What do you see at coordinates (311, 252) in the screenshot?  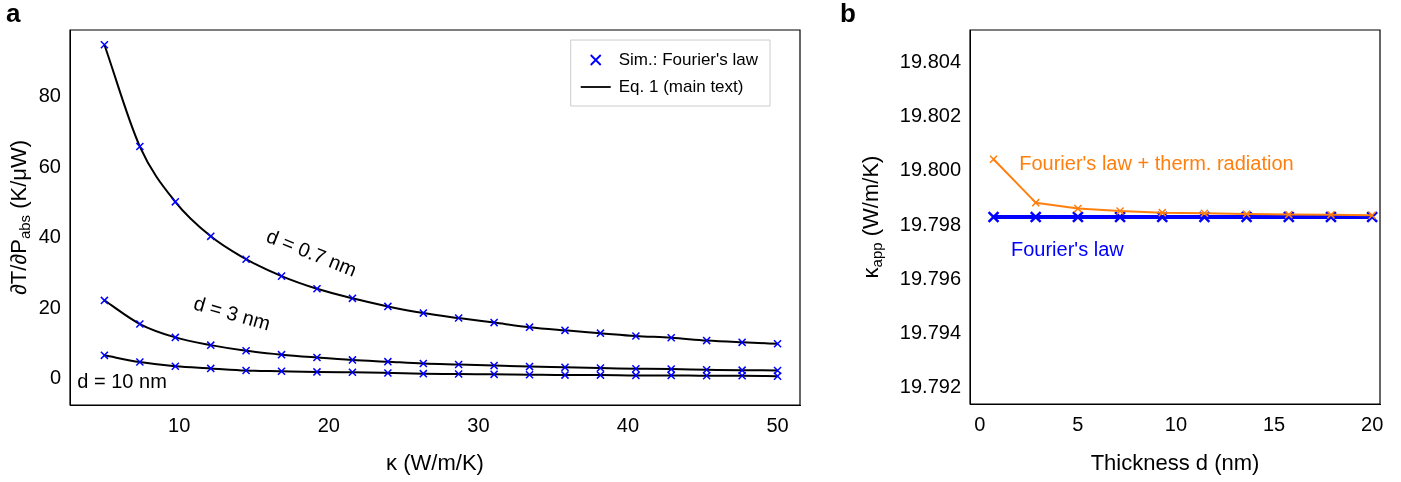 I see `annotation: d = 0.7 nm` at bounding box center [311, 252].